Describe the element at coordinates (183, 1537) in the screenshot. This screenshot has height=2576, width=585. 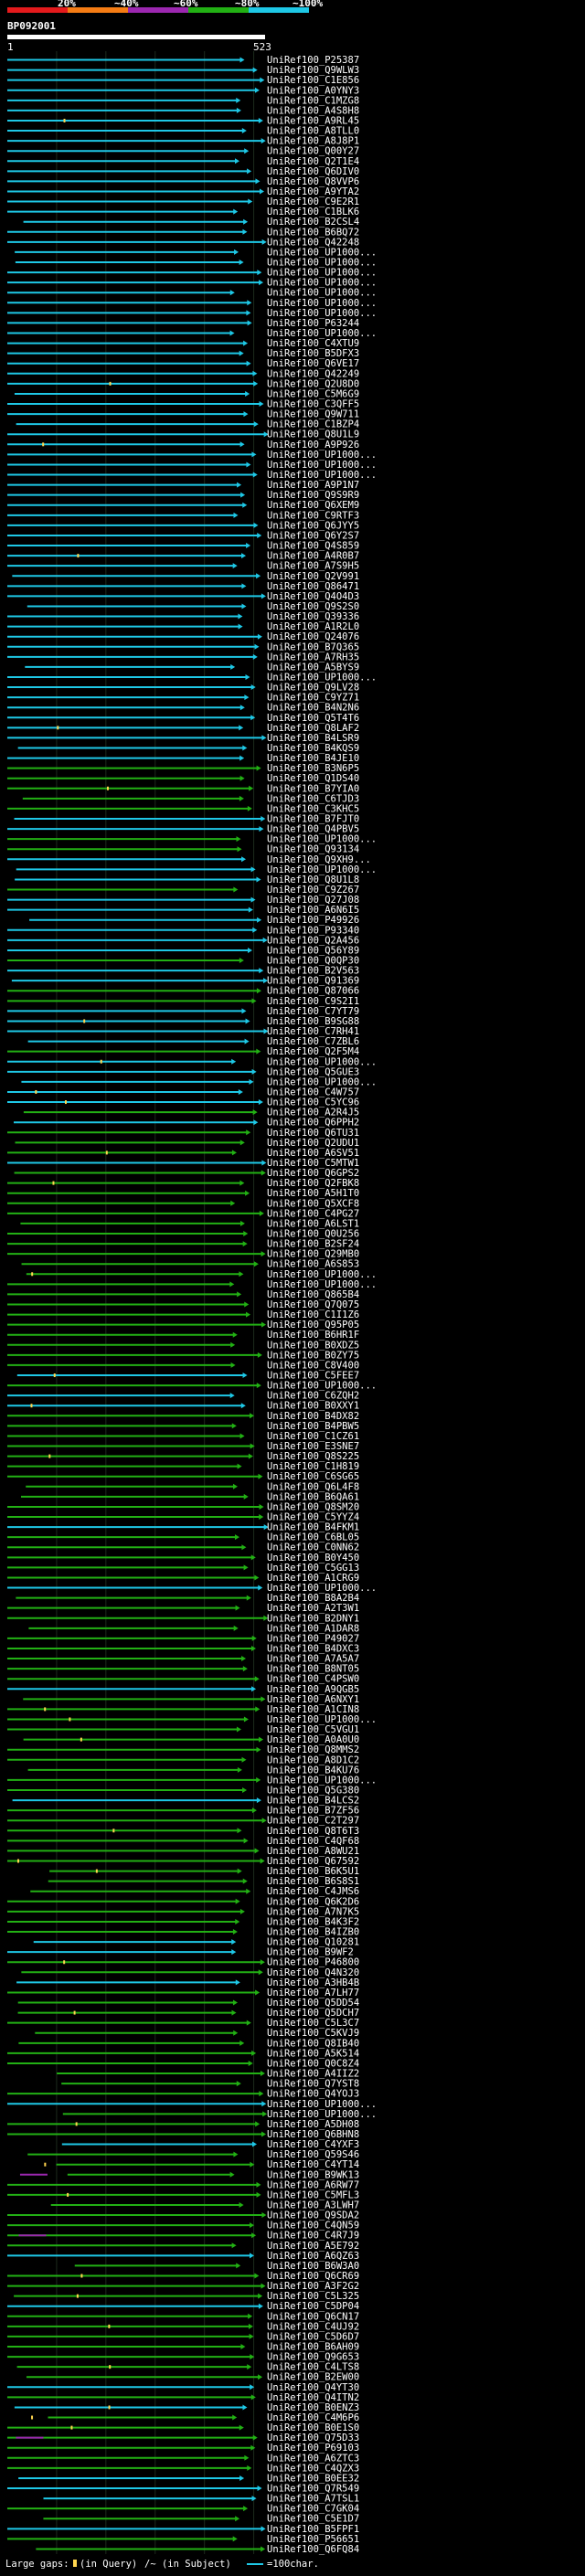
I see `hit-row: UniRef100_C6BL05` at that location.